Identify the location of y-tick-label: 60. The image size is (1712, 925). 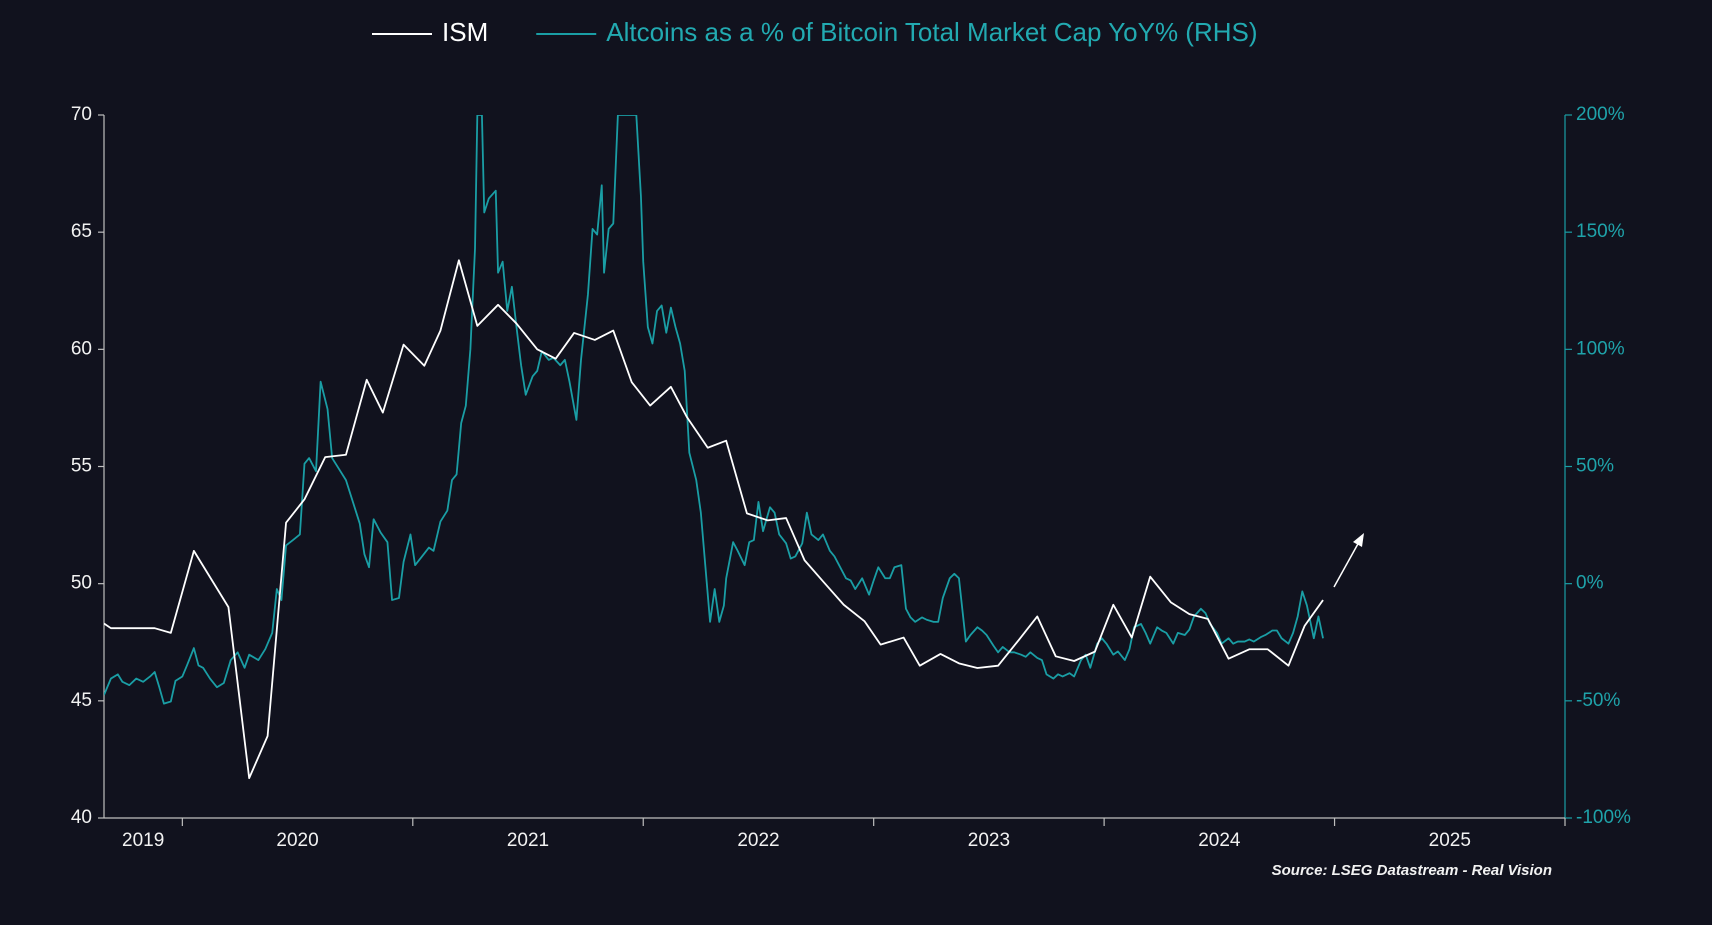
(81, 348).